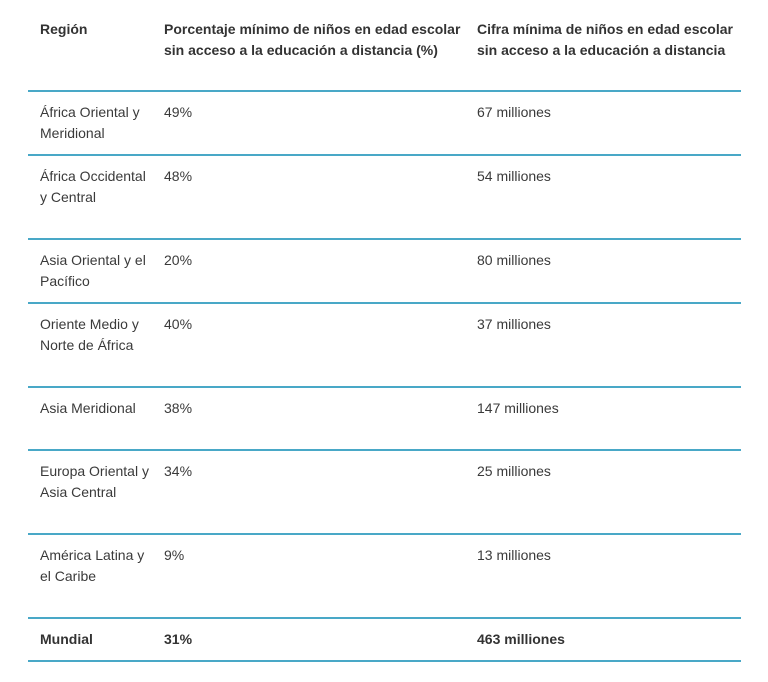  Describe the element at coordinates (174, 555) in the screenshot. I see `cell-percentage: 9%` at that location.